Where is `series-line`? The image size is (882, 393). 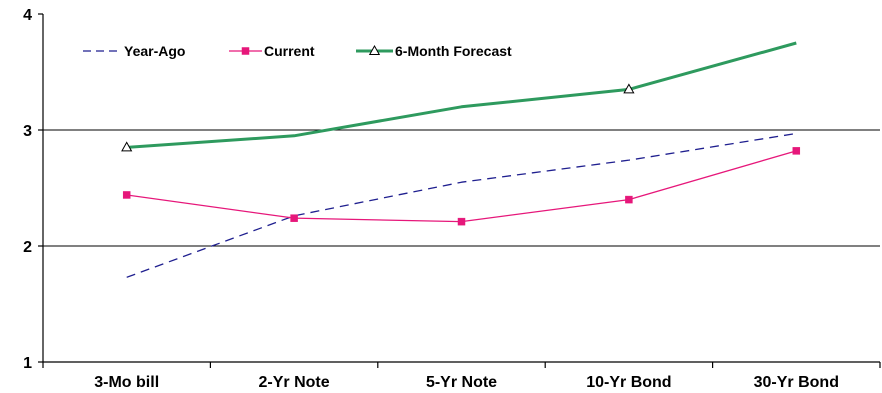 series-line is located at coordinates (461, 186).